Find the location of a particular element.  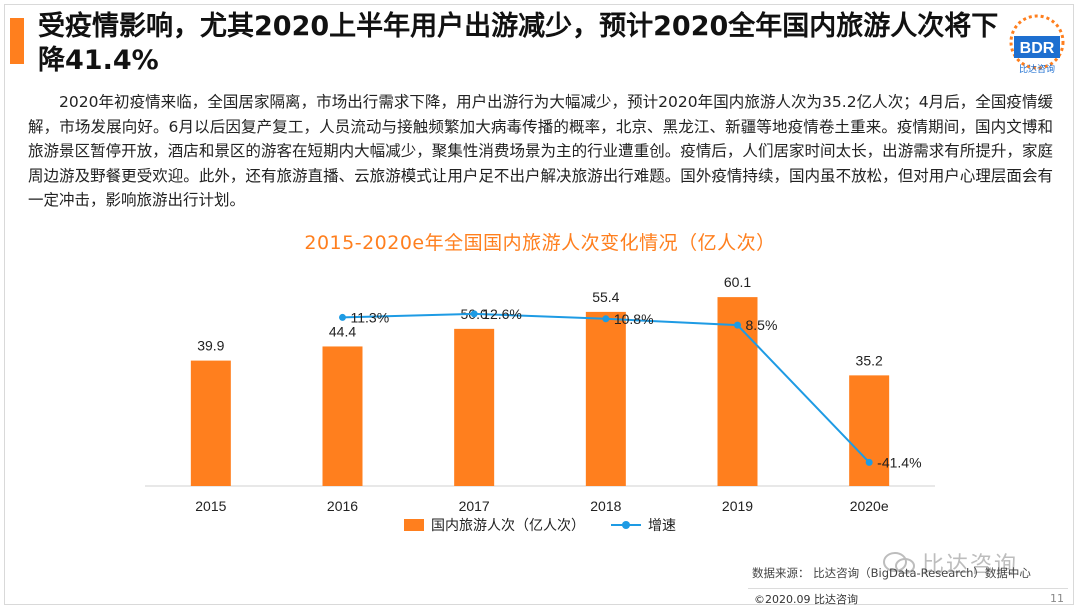

x-tick-label-2019: 2019 is located at coordinates (737, 506).